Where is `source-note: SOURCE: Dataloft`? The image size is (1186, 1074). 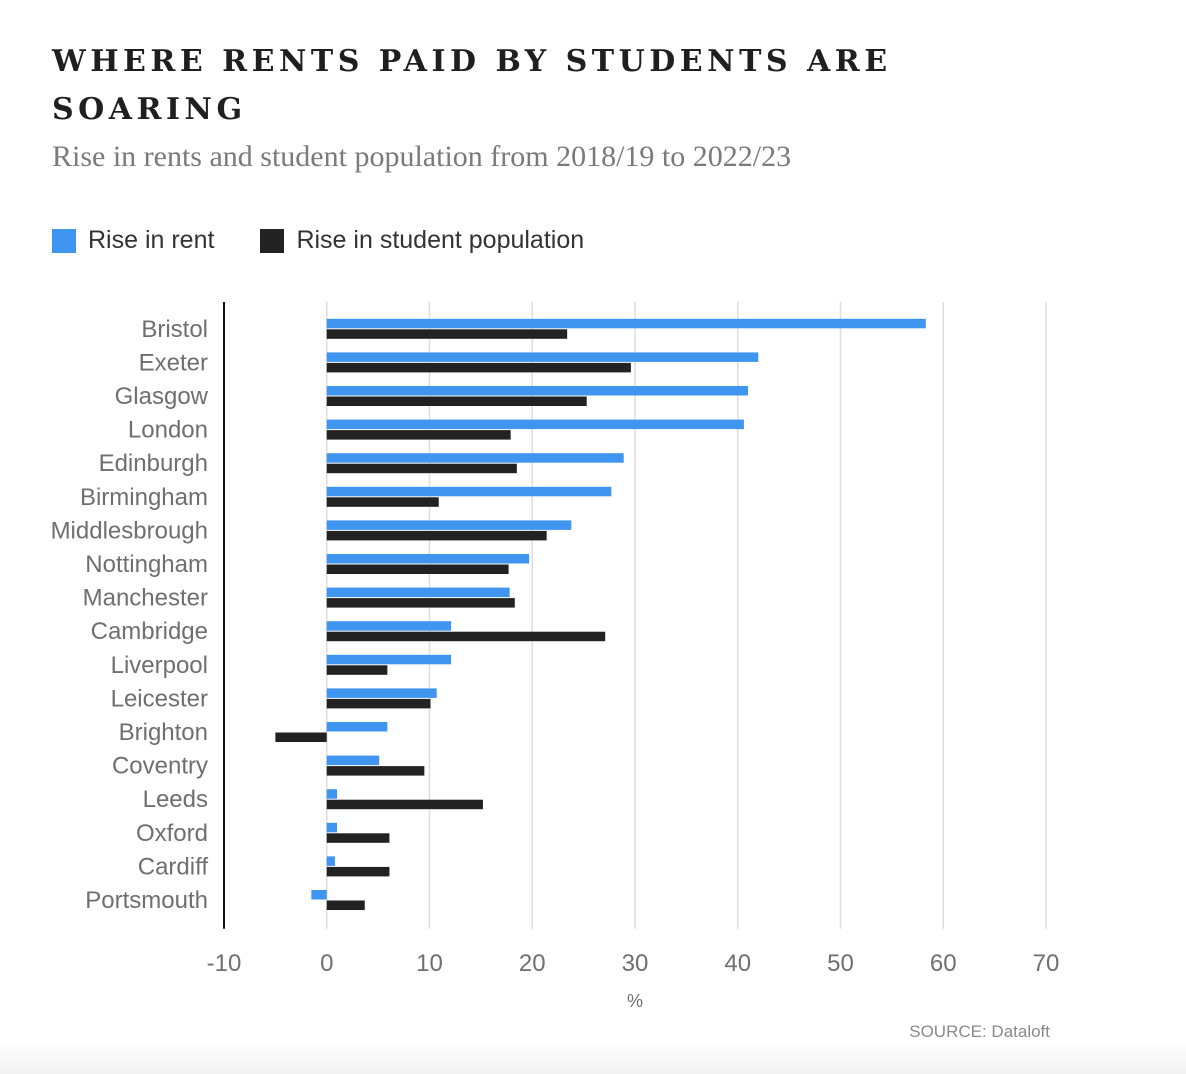 source-note: SOURCE: Dataloft is located at coordinates (979, 1031).